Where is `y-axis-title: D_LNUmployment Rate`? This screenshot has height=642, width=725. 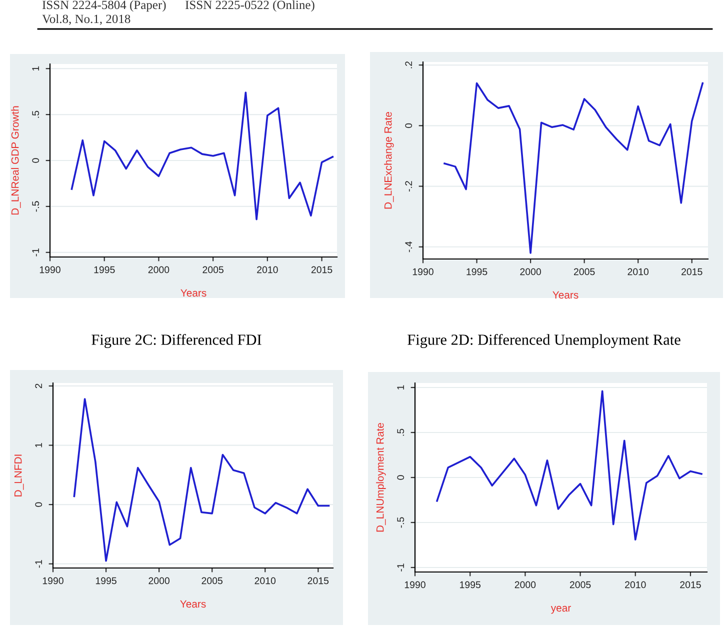 y-axis-title: D_LNUmployment Rate is located at coordinates (381, 477).